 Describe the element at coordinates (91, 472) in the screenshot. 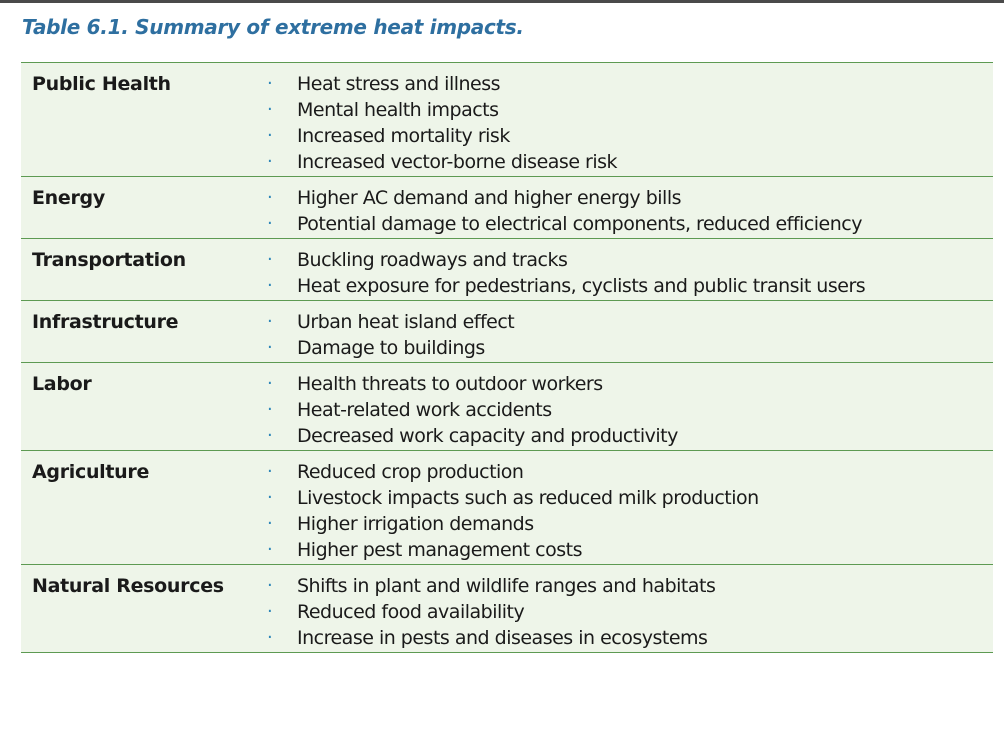

I see `row-category: Agriculture` at that location.